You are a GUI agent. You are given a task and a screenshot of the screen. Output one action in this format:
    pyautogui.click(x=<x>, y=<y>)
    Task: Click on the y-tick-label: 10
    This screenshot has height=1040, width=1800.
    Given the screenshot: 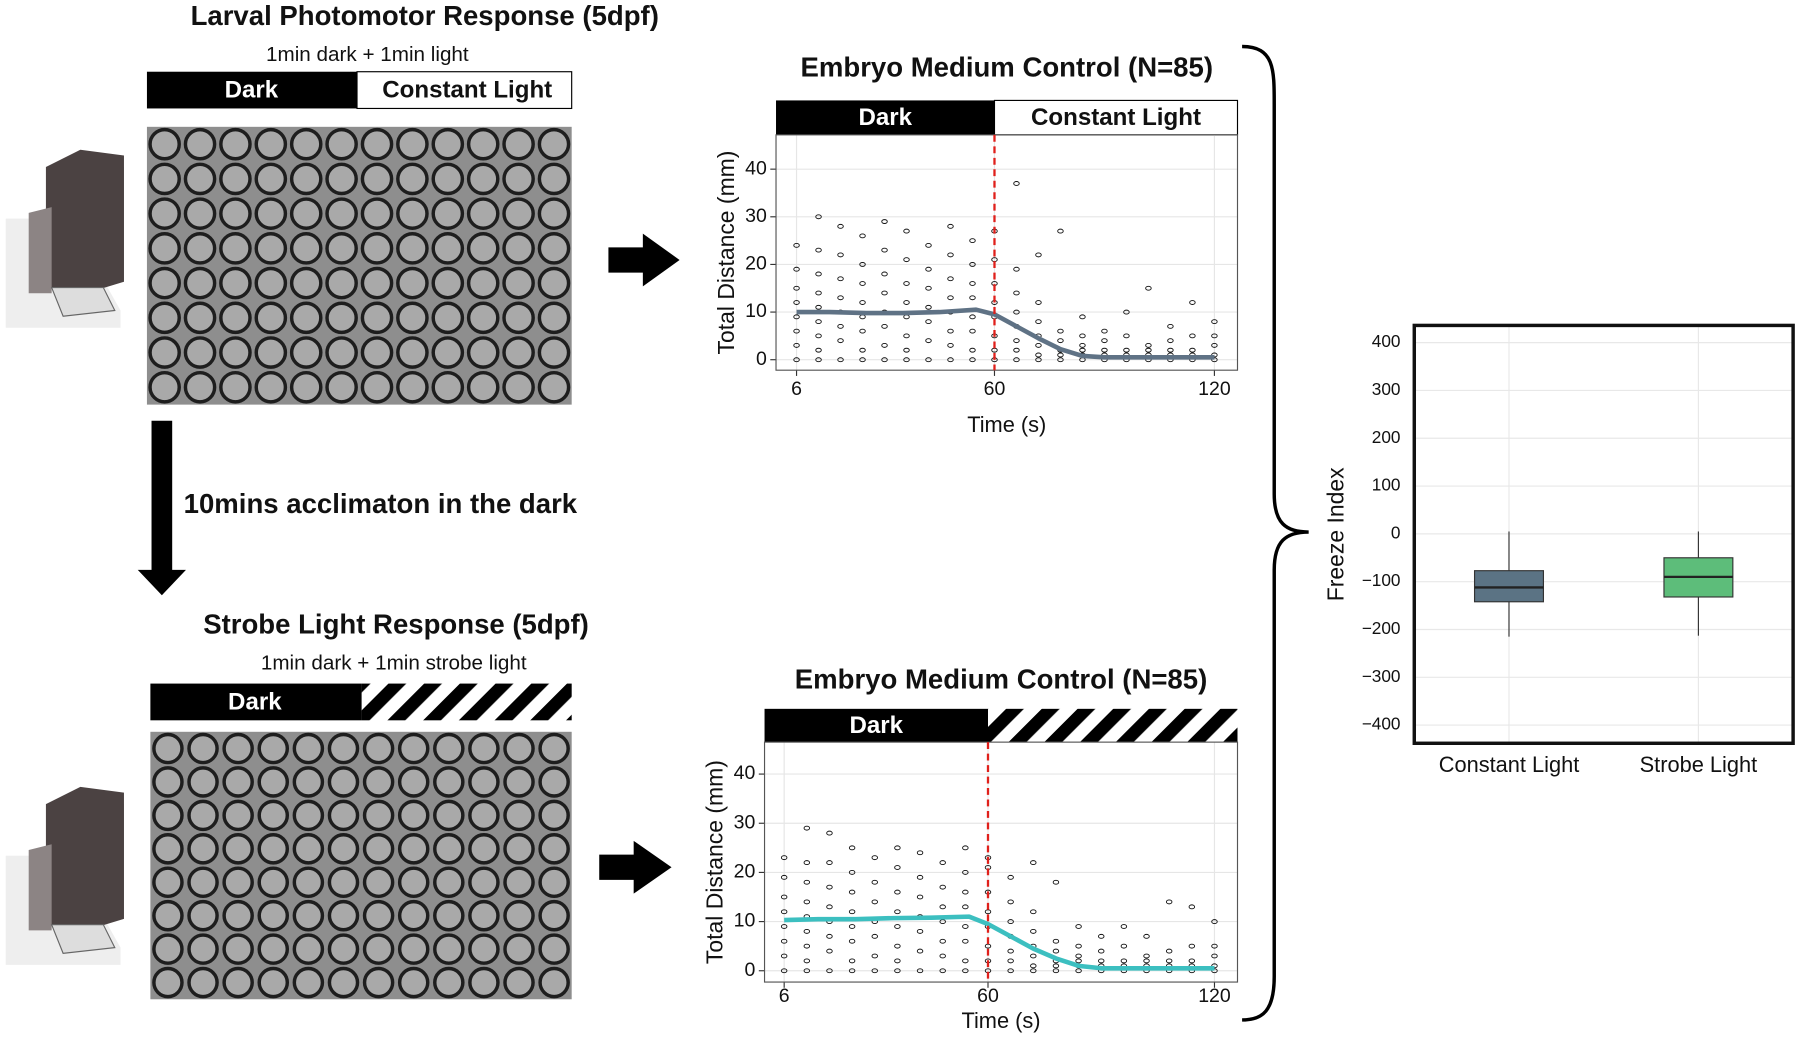 What is the action you would take?
    pyautogui.click(x=745, y=921)
    